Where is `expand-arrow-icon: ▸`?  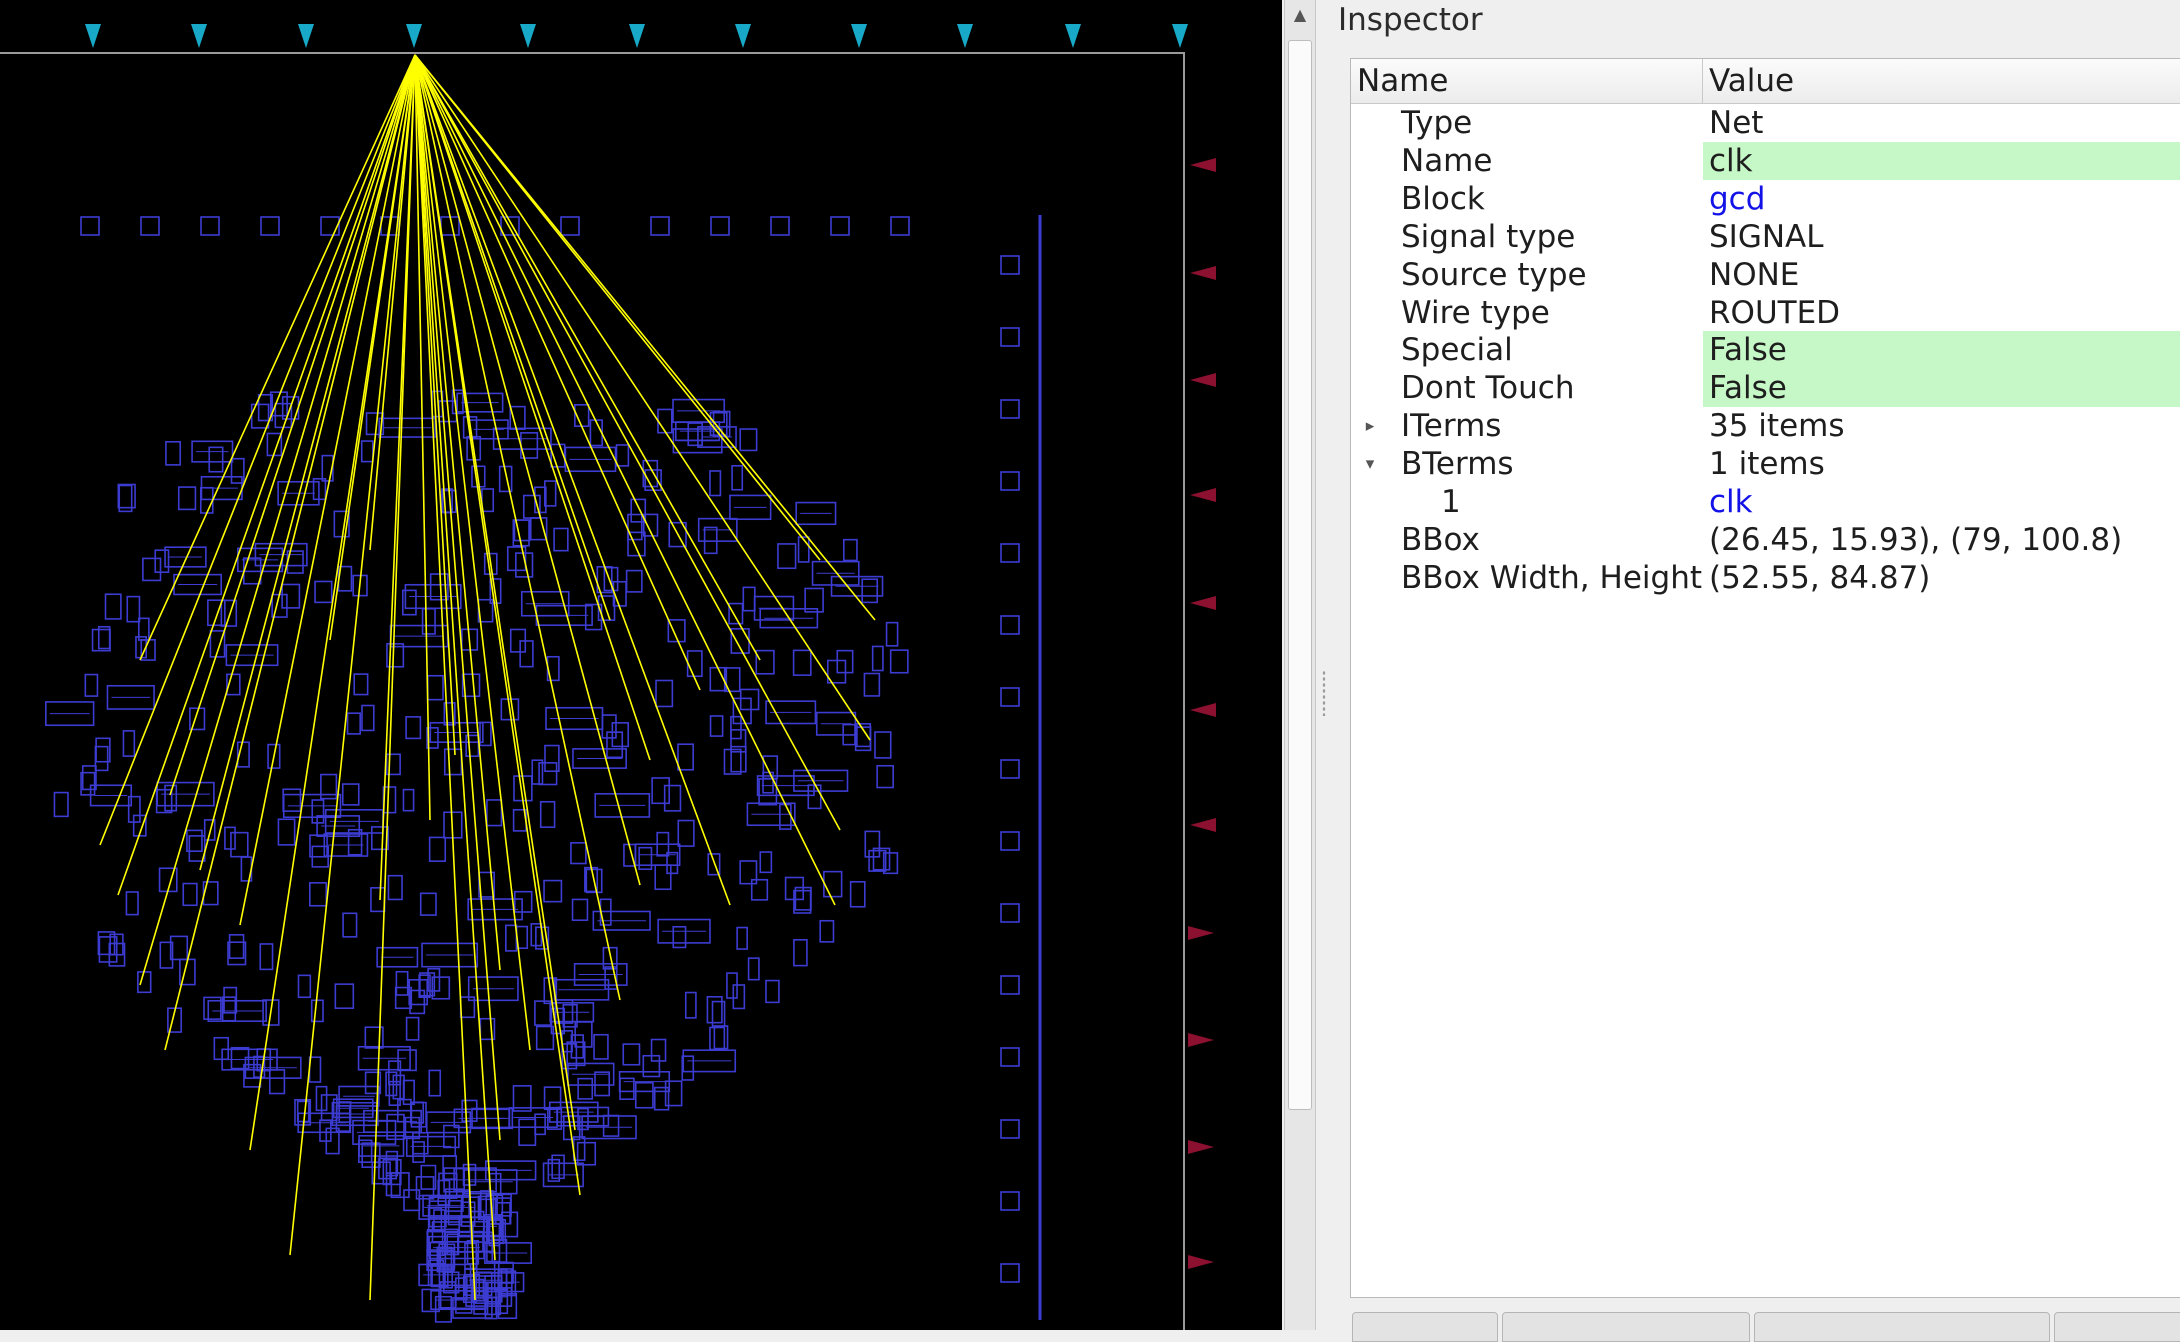 expand-arrow-icon: ▸ is located at coordinates (1370, 426).